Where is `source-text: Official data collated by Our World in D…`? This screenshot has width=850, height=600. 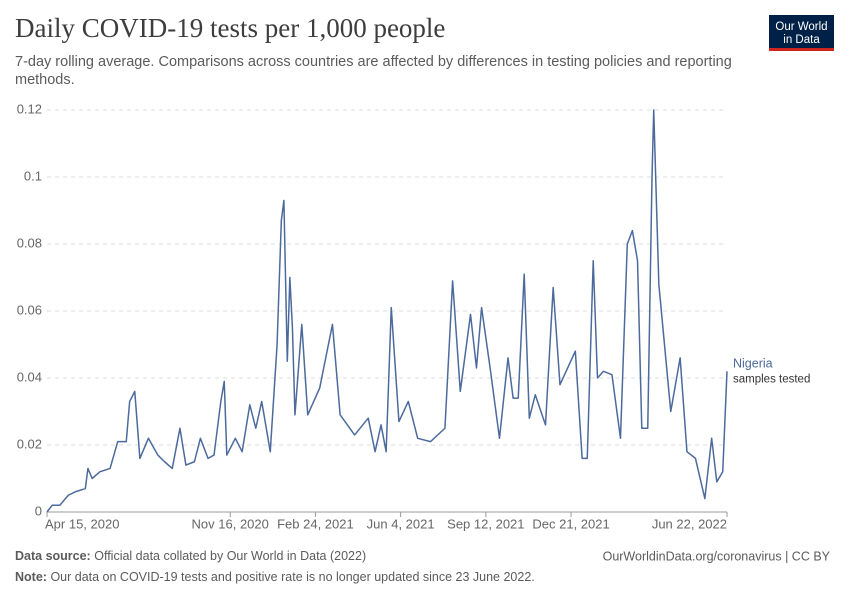
source-text: Official data collated by Our World in D… is located at coordinates (230, 556).